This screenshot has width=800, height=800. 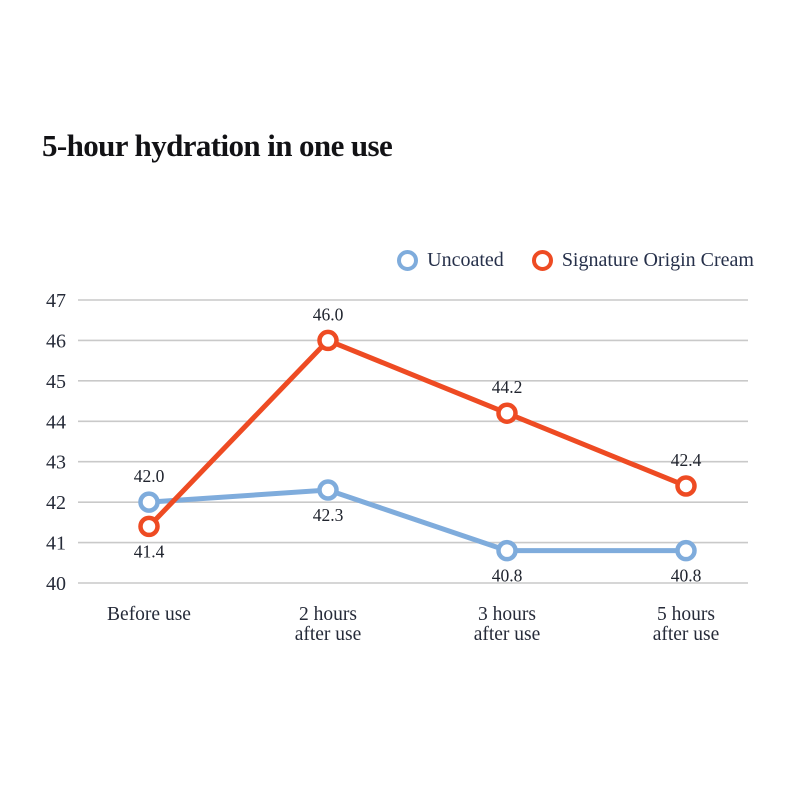 I want to click on signature-origin-cream-ring-icon, so click(x=542, y=260).